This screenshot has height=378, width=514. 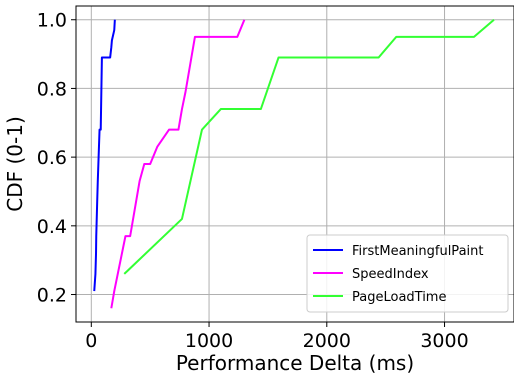 What do you see at coordinates (52, 227) in the screenshot?
I see `y-tick-label: 0.4` at bounding box center [52, 227].